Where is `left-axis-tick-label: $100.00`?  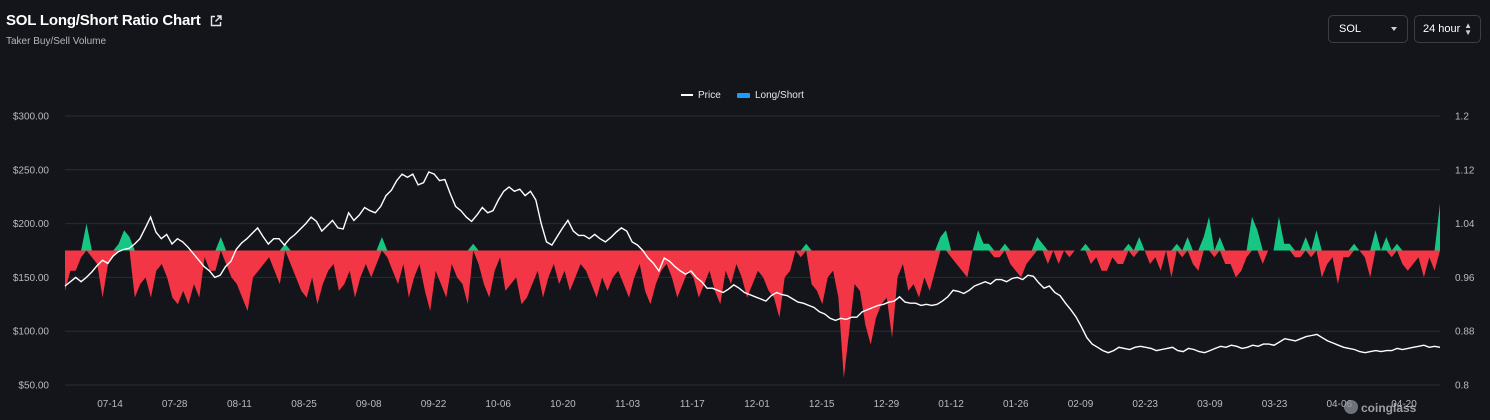
left-axis-tick-label: $100.00 is located at coordinates (31, 332).